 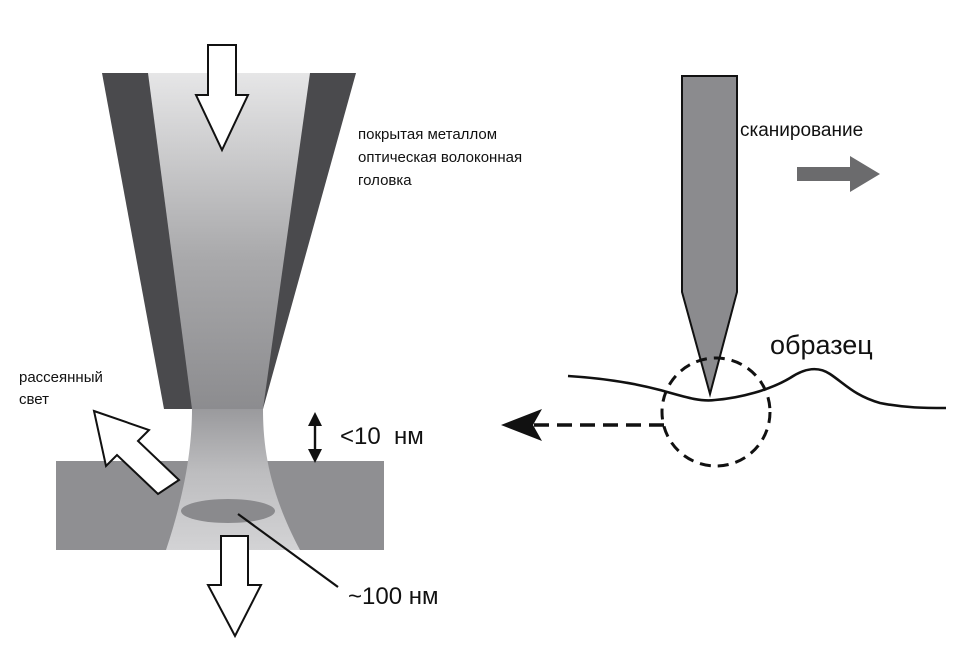 What do you see at coordinates (315, 437) in the screenshot?
I see `gap-double-arrow` at bounding box center [315, 437].